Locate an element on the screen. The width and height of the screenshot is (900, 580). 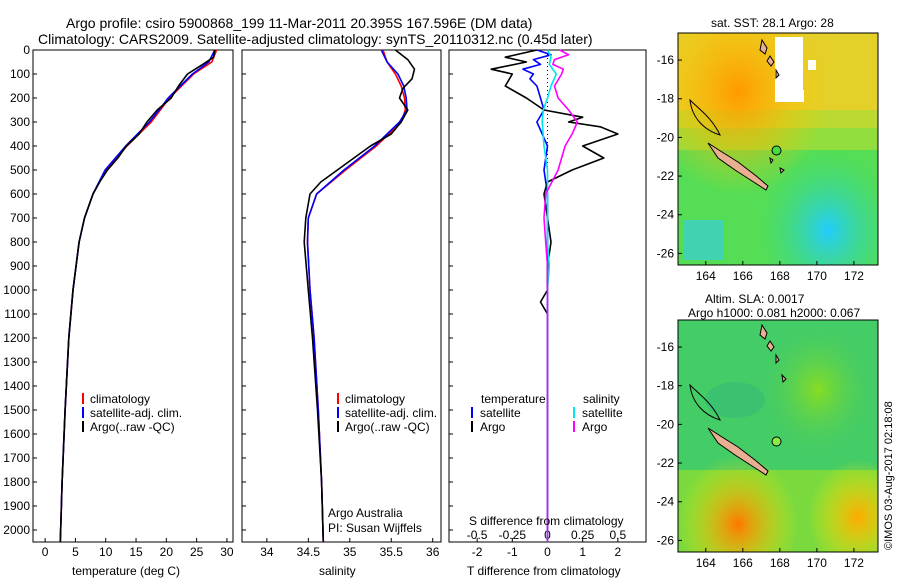
y-tick-label: 1000 is located at coordinates (16, 290).